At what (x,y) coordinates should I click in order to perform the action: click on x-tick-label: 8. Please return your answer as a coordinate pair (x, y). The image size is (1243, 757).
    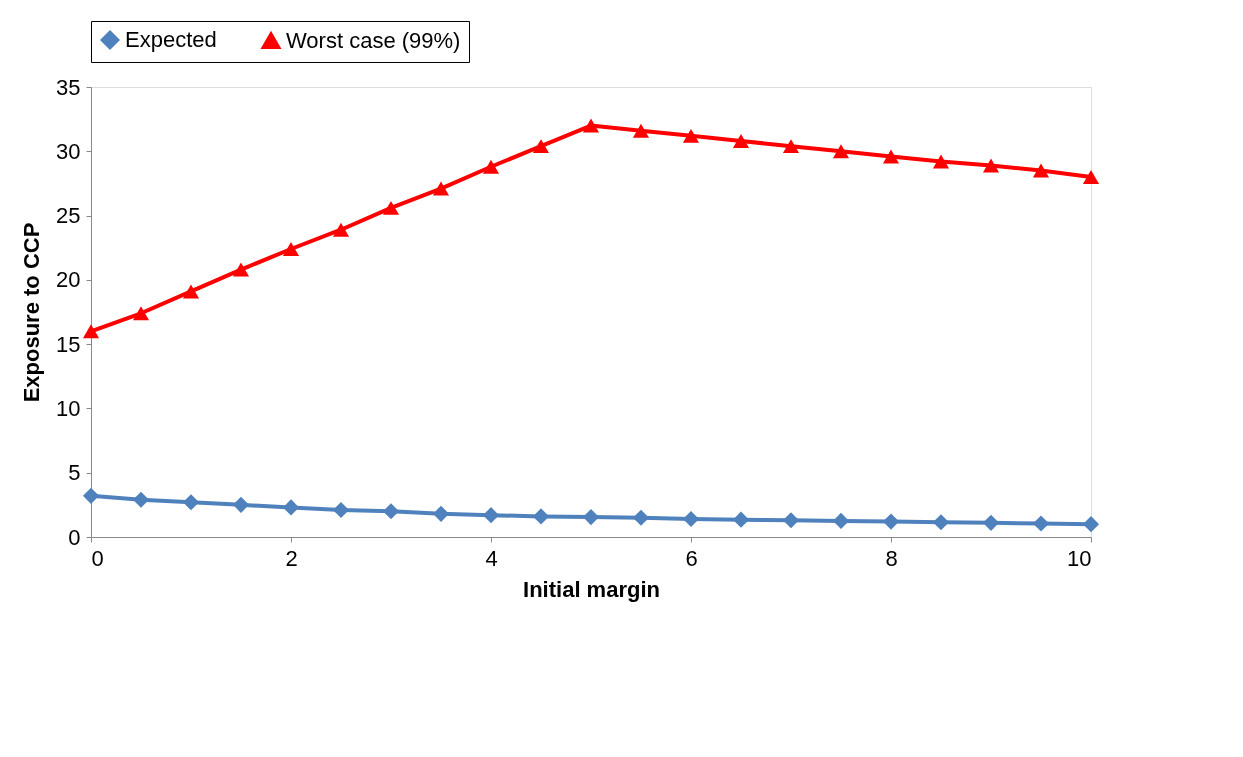
    Looking at the image, I should click on (891, 558).